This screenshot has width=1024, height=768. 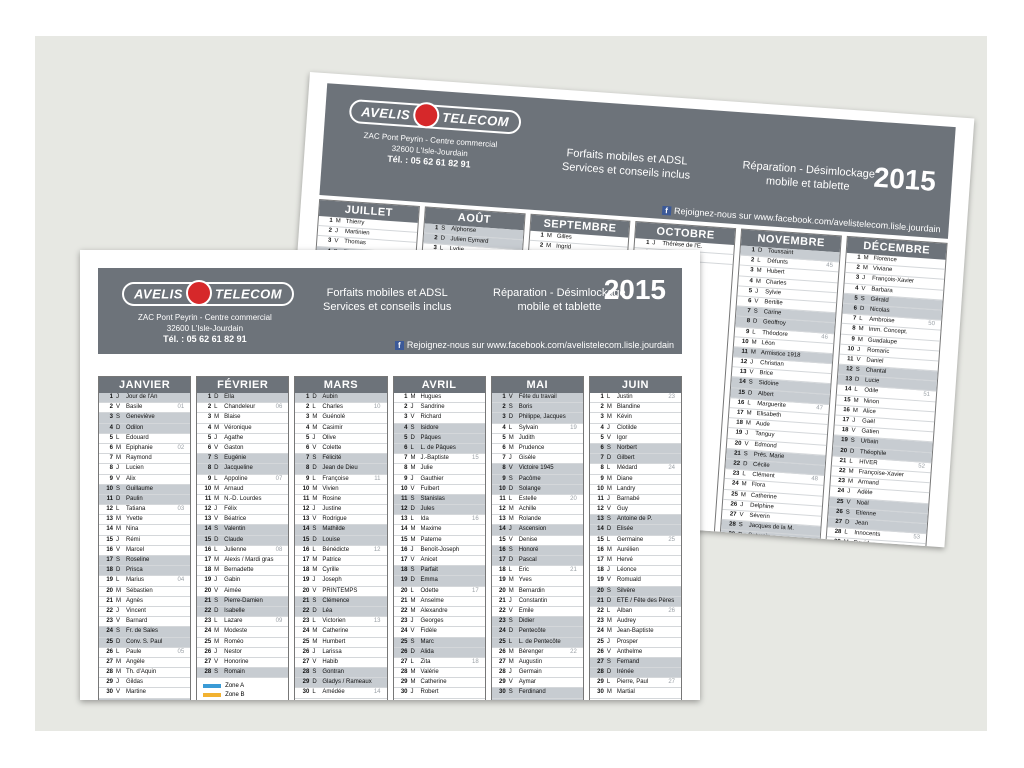 I want to click on day-number: 24, so click(x=208, y=631).